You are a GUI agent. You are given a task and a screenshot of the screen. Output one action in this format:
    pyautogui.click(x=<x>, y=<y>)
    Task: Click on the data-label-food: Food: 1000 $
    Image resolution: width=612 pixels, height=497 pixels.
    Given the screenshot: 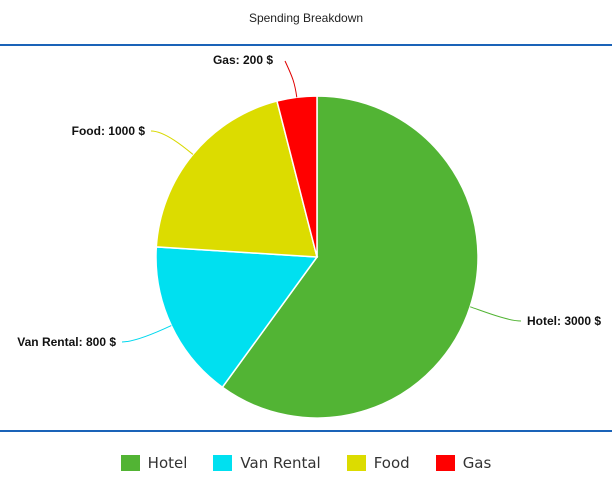 What is the action you would take?
    pyautogui.click(x=109, y=131)
    